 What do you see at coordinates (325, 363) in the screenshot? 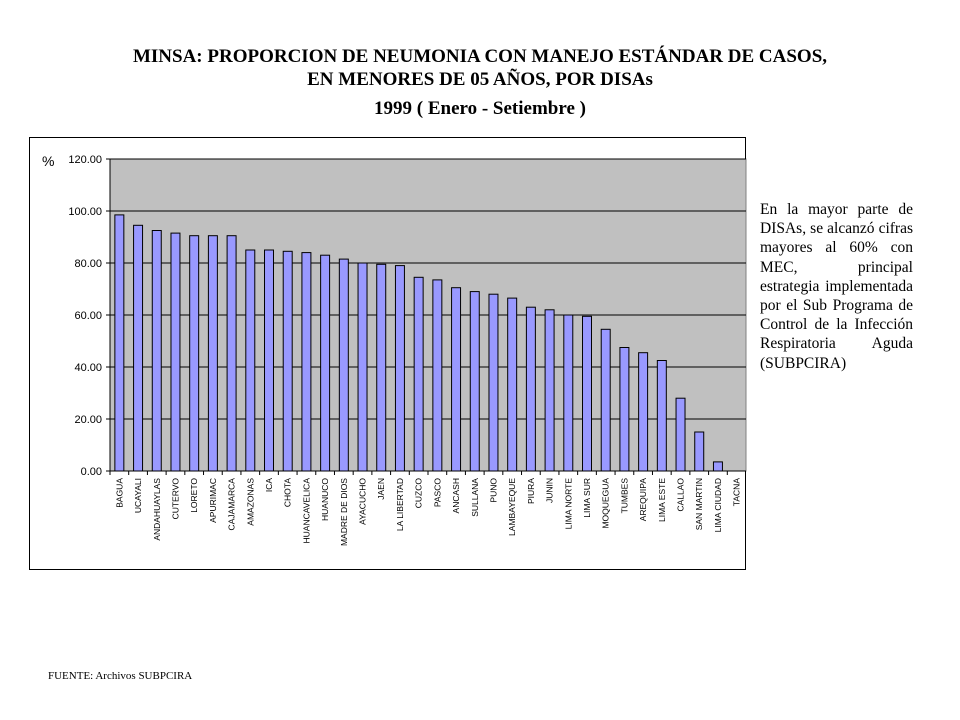
I see `bar-huanuco` at bounding box center [325, 363].